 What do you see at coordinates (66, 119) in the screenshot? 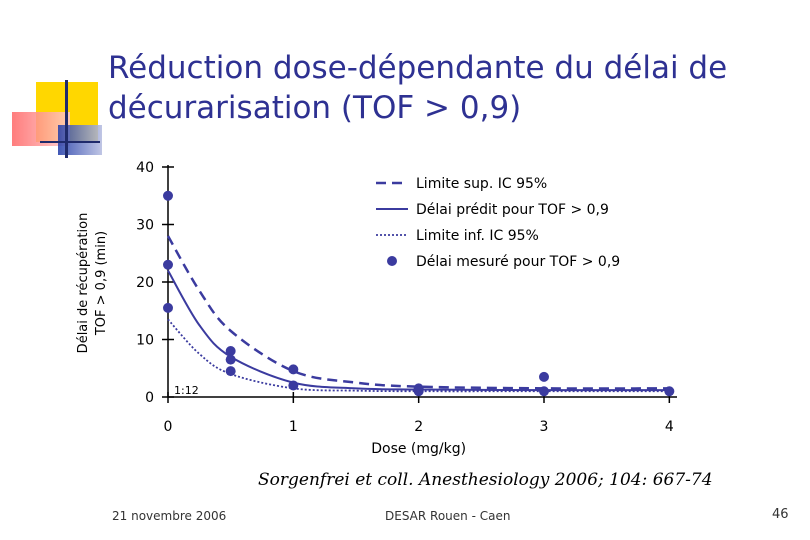
I see `deco-vertical-line` at bounding box center [66, 119].